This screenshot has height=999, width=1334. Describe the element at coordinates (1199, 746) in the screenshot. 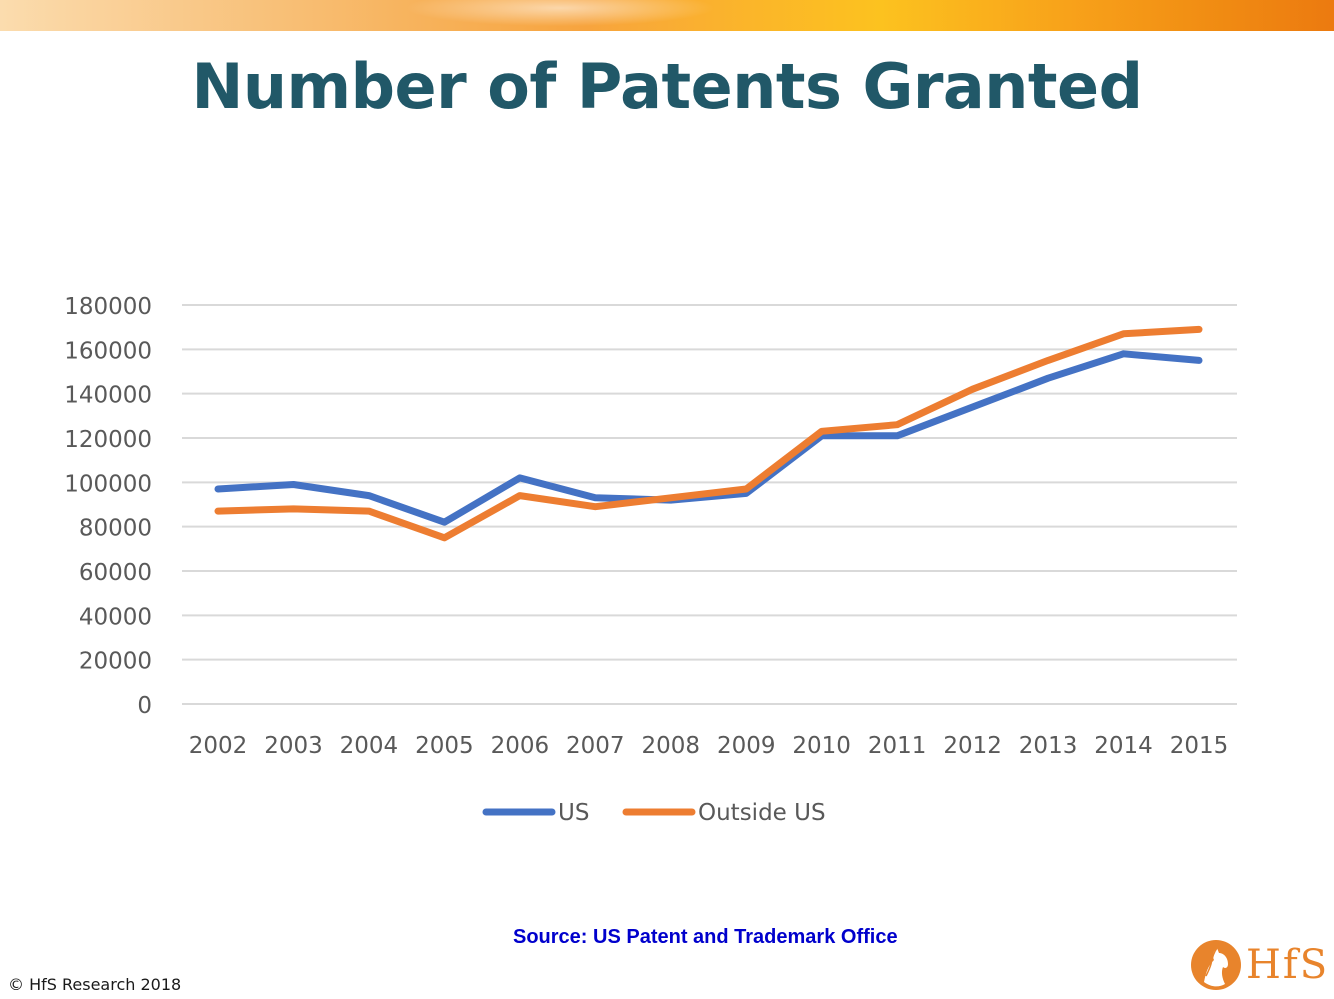

I see `x-tick-label: 2015` at that location.